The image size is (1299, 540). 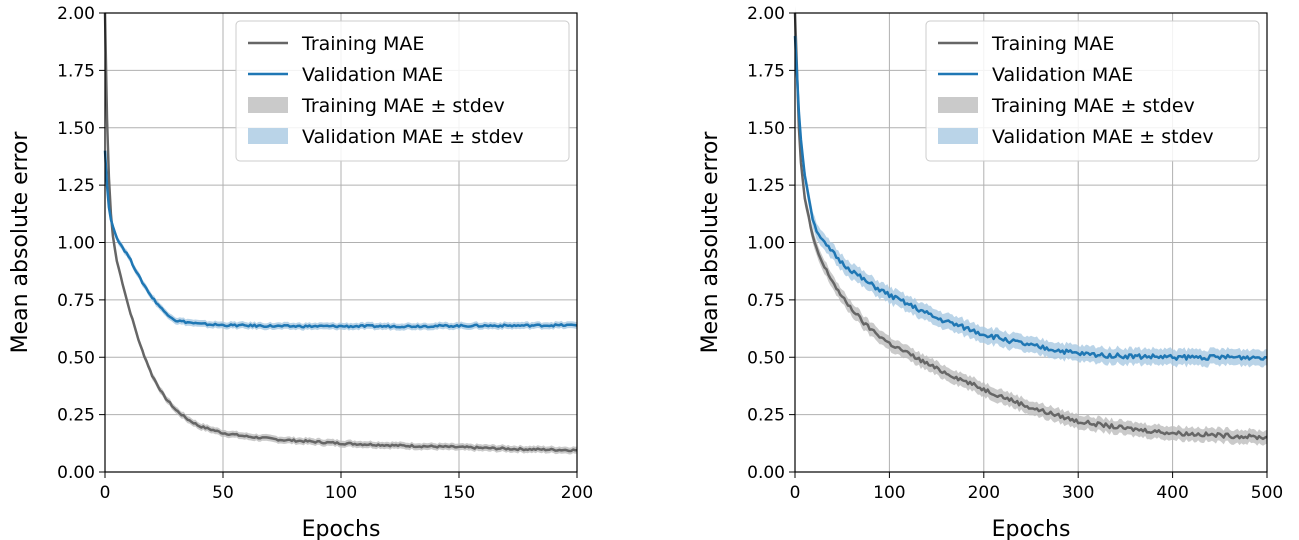 I want to click on x-tick-label: 300, so click(x=1078, y=493).